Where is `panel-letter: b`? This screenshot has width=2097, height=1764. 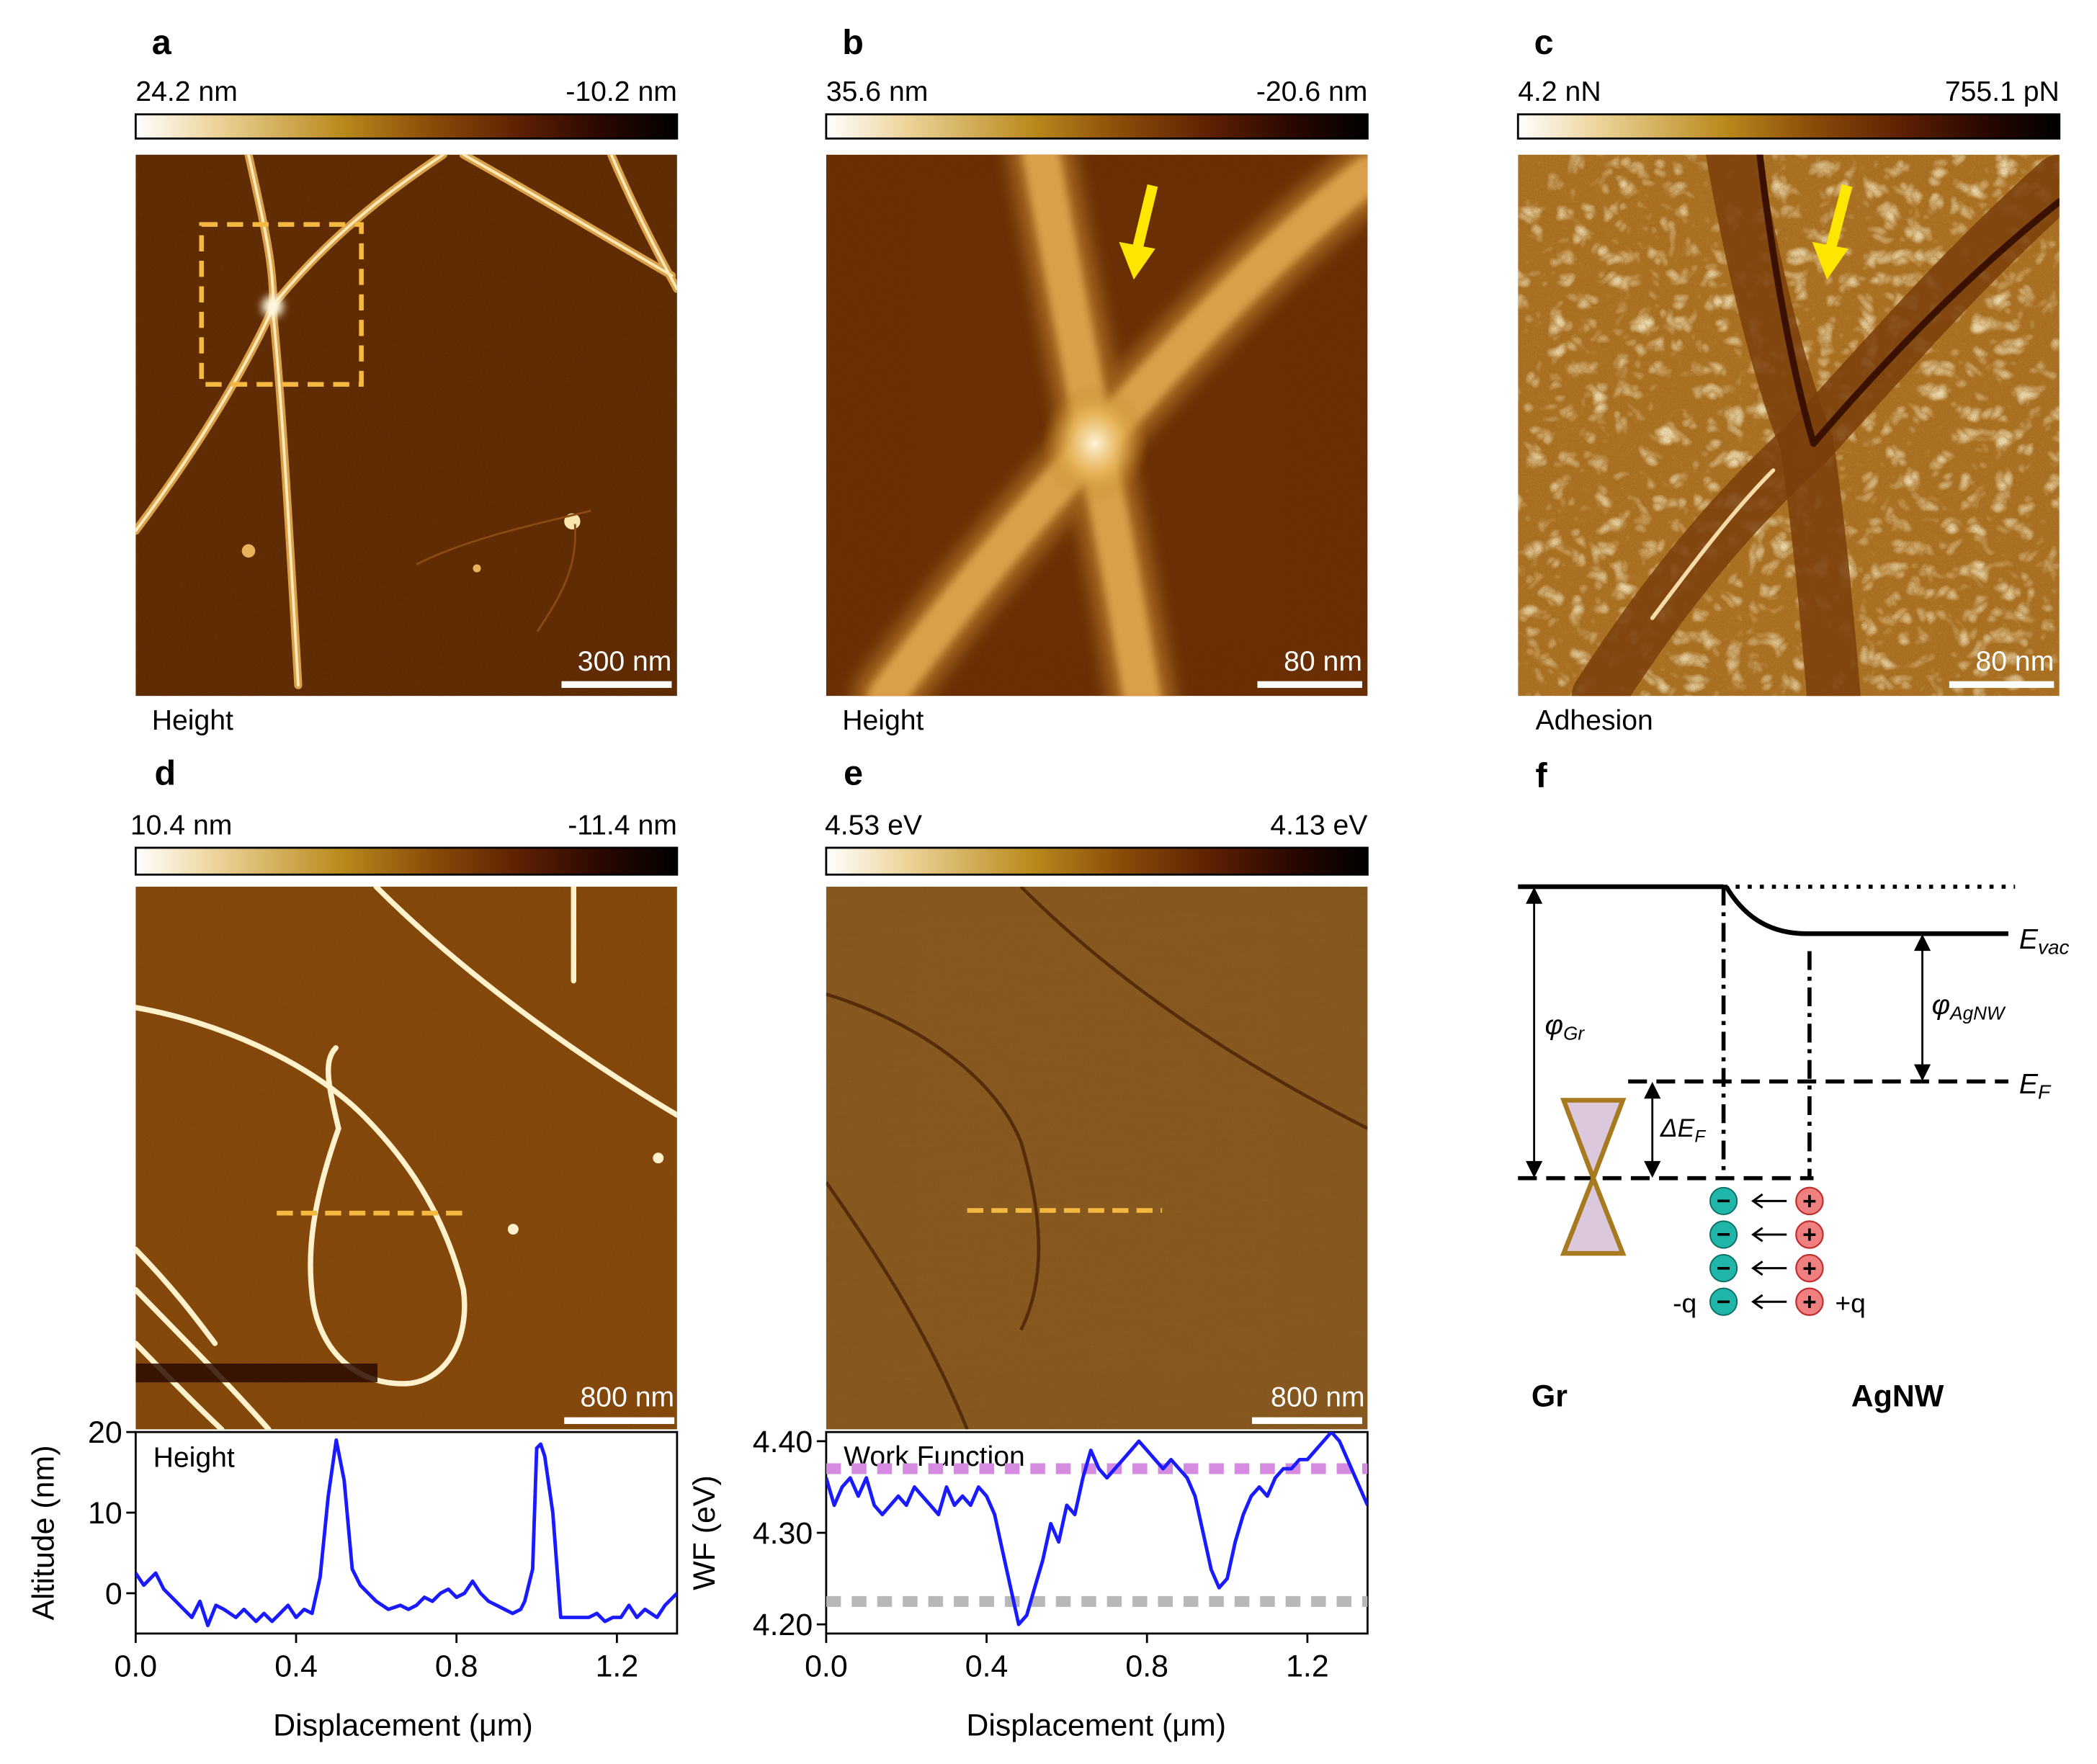 panel-letter: b is located at coordinates (853, 43).